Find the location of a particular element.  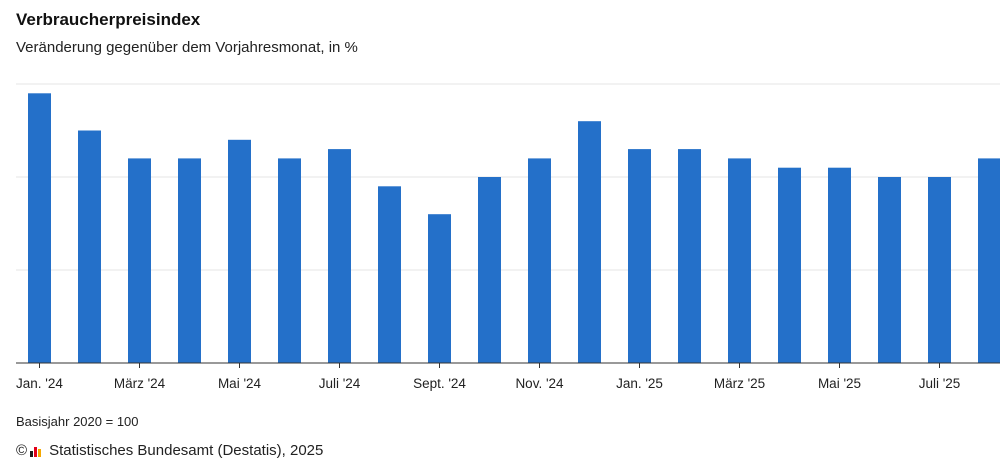

x-tick-label: Nov. '24 is located at coordinates (539, 383).